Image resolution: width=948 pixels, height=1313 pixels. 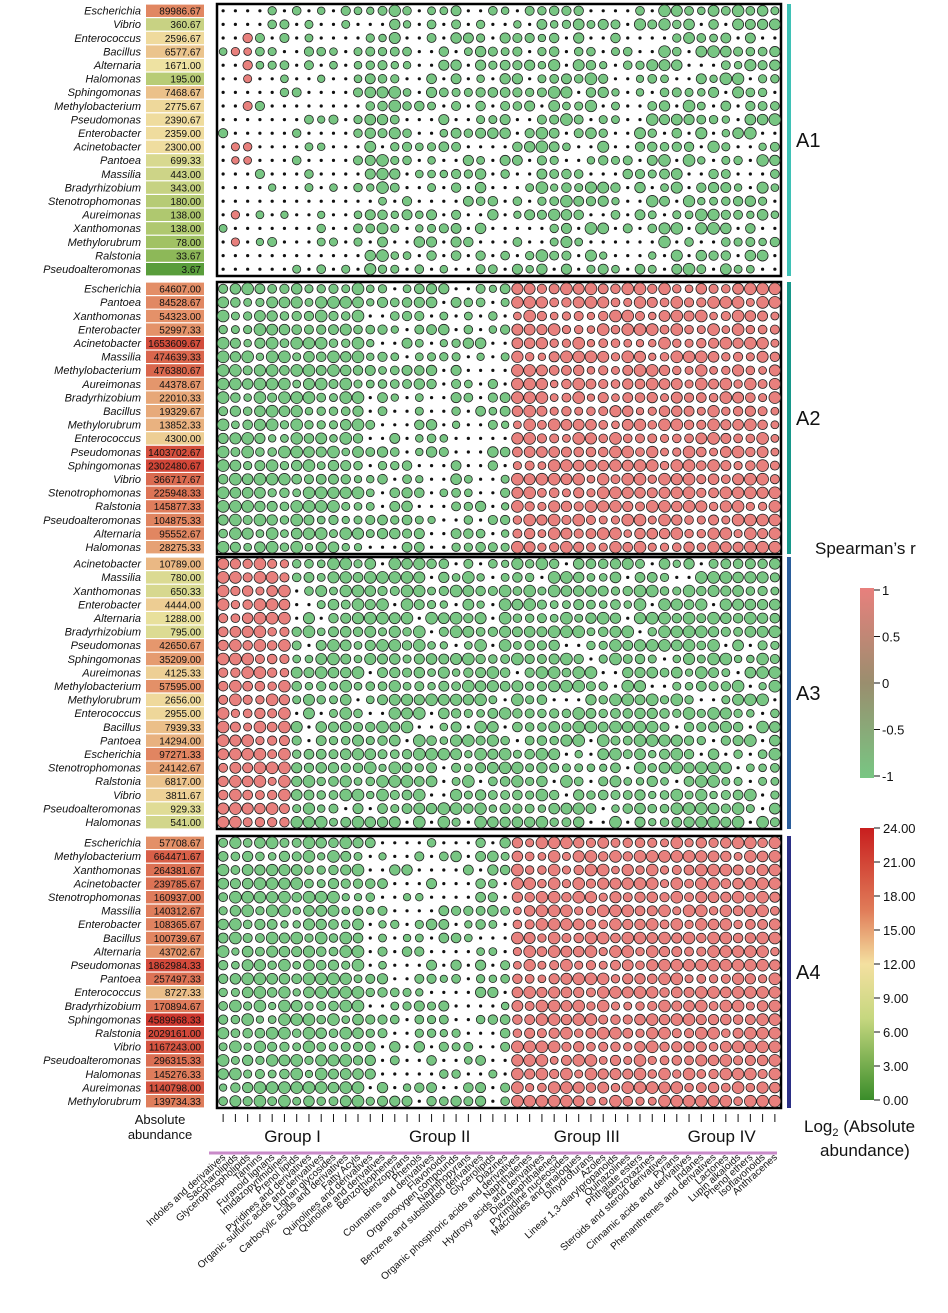 What do you see at coordinates (867, 964) in the screenshot?
I see `abundance-colorbar` at bounding box center [867, 964].